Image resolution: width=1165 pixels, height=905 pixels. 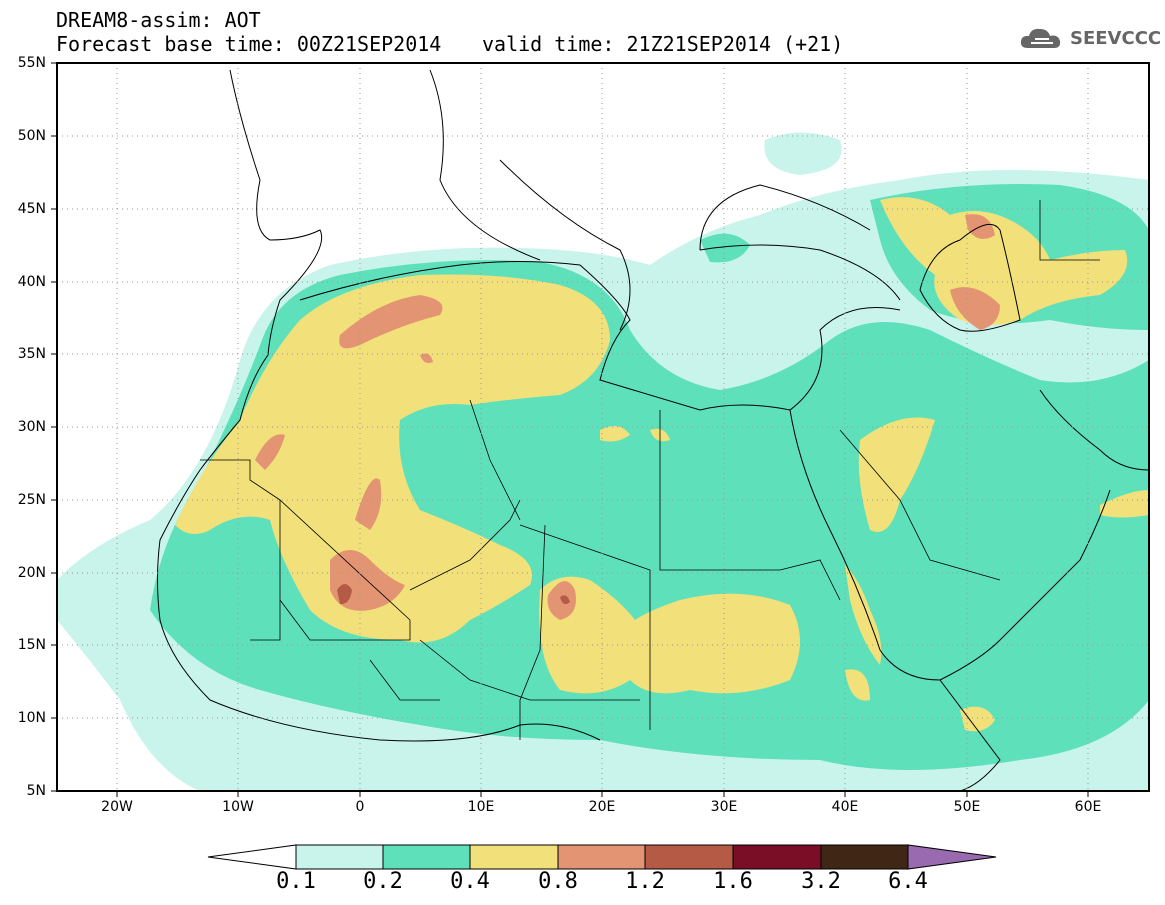 What do you see at coordinates (31, 427) in the screenshot?
I see `lat-label: 30N` at bounding box center [31, 427].